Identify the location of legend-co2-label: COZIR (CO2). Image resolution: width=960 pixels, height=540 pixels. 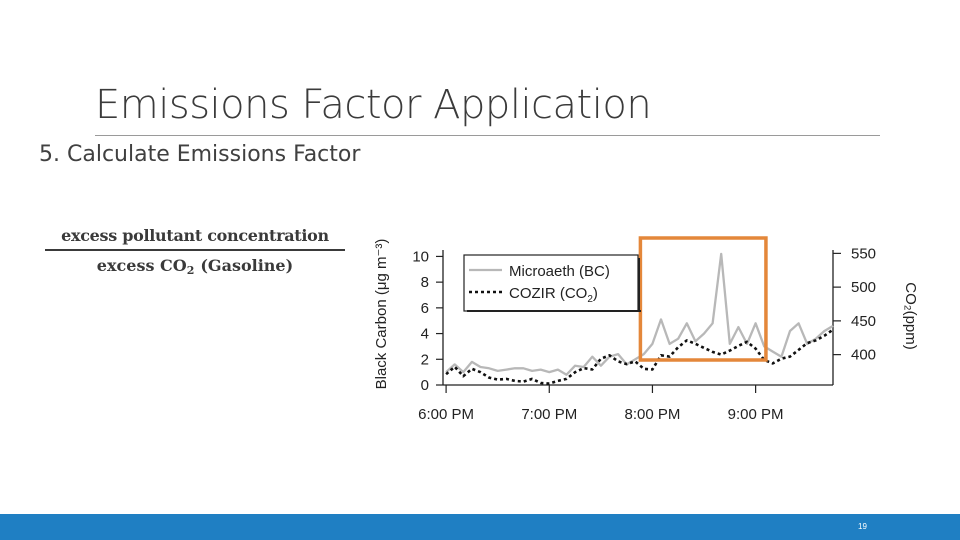
(553, 295).